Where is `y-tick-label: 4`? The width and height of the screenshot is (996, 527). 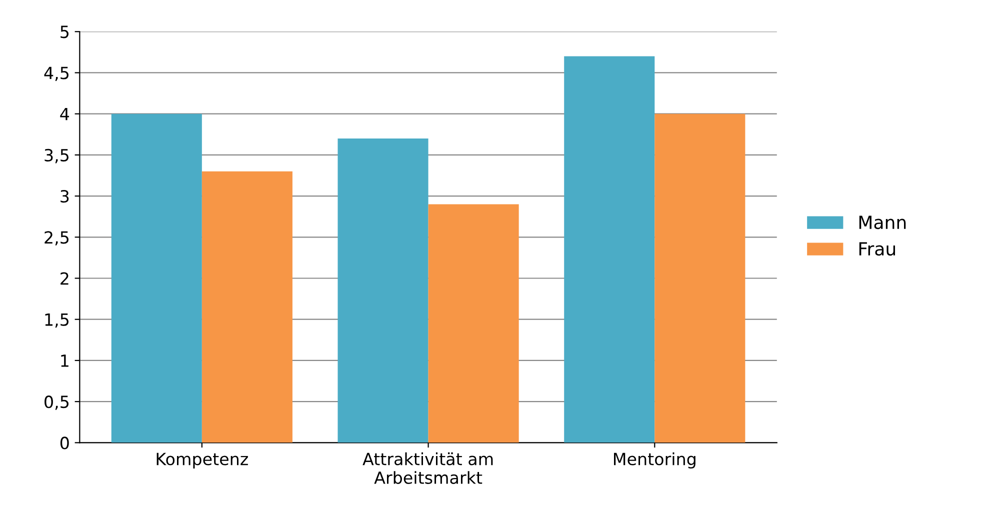
y-tick-label: 4 is located at coordinates (65, 114).